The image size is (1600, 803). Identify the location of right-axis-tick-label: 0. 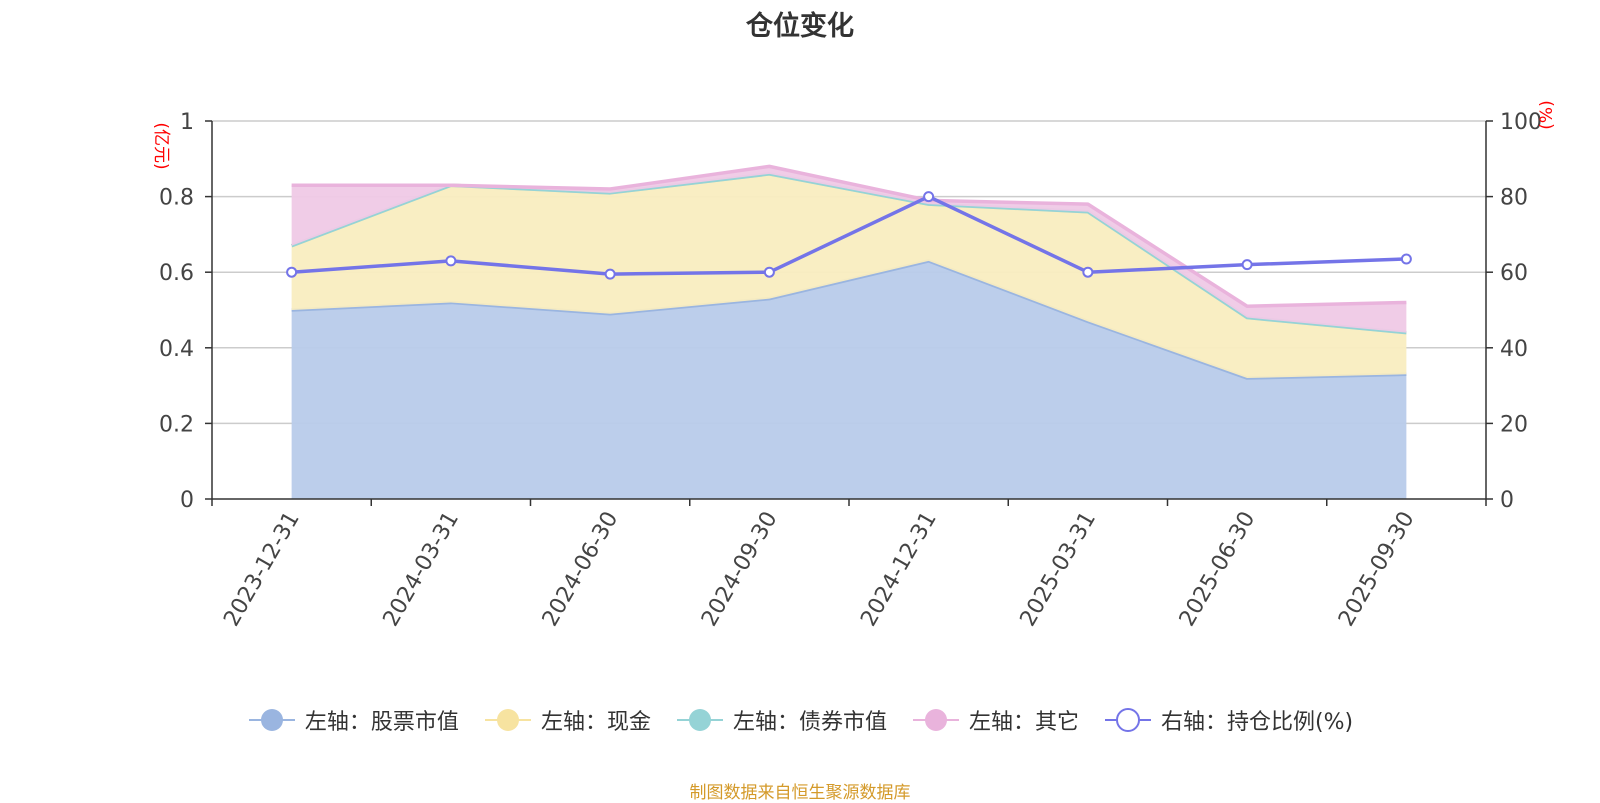
(1507, 500).